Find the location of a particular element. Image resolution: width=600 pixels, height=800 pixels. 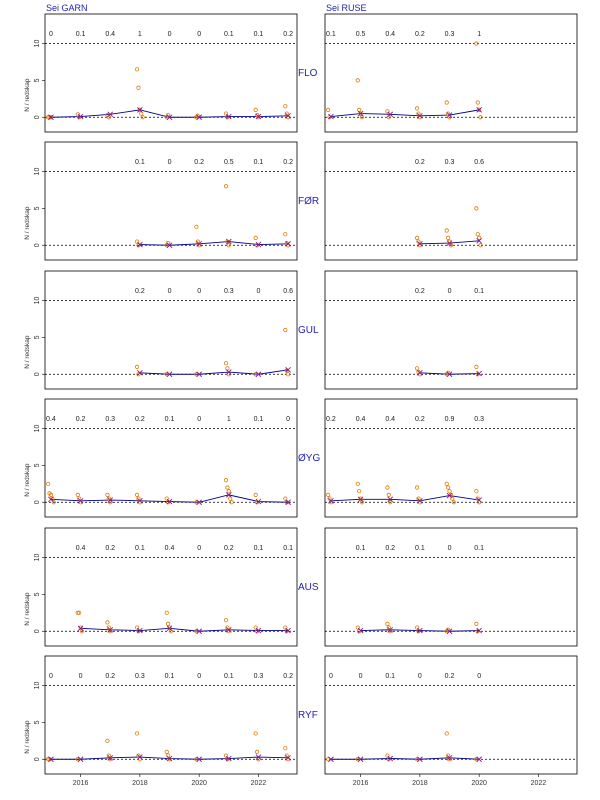

mean-label: 1 is located at coordinates (140, 34).